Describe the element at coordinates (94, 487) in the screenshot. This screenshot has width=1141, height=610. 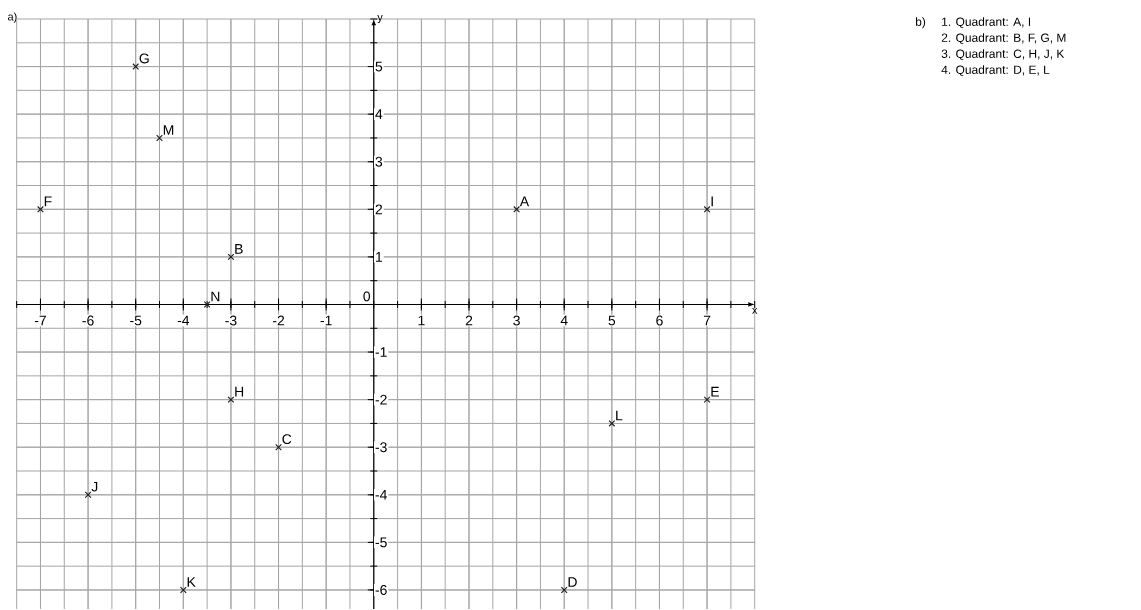
I see `data-label: J` at that location.